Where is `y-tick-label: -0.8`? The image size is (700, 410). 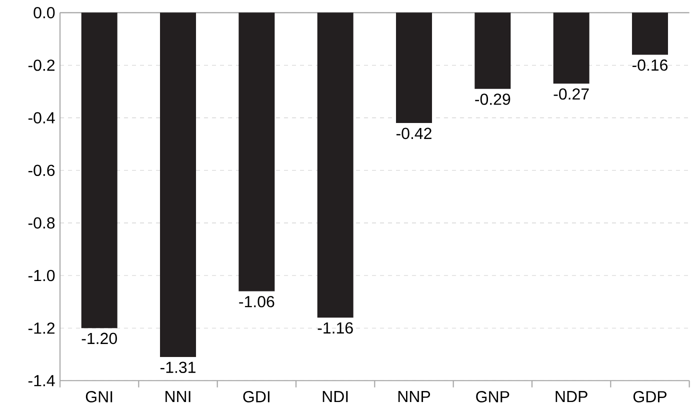 y-tick-label: -0.8 is located at coordinates (41, 223).